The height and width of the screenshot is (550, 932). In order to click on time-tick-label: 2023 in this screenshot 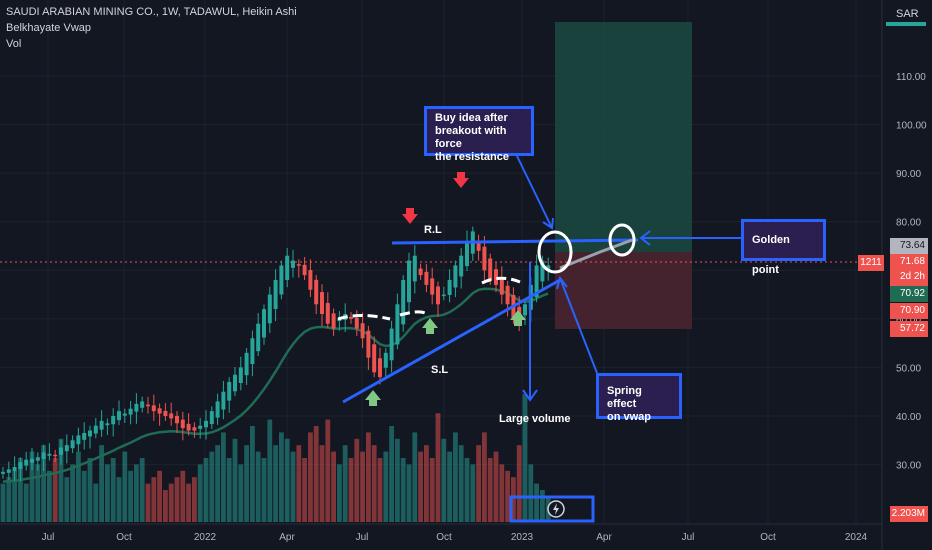, I will do `click(522, 537)`.